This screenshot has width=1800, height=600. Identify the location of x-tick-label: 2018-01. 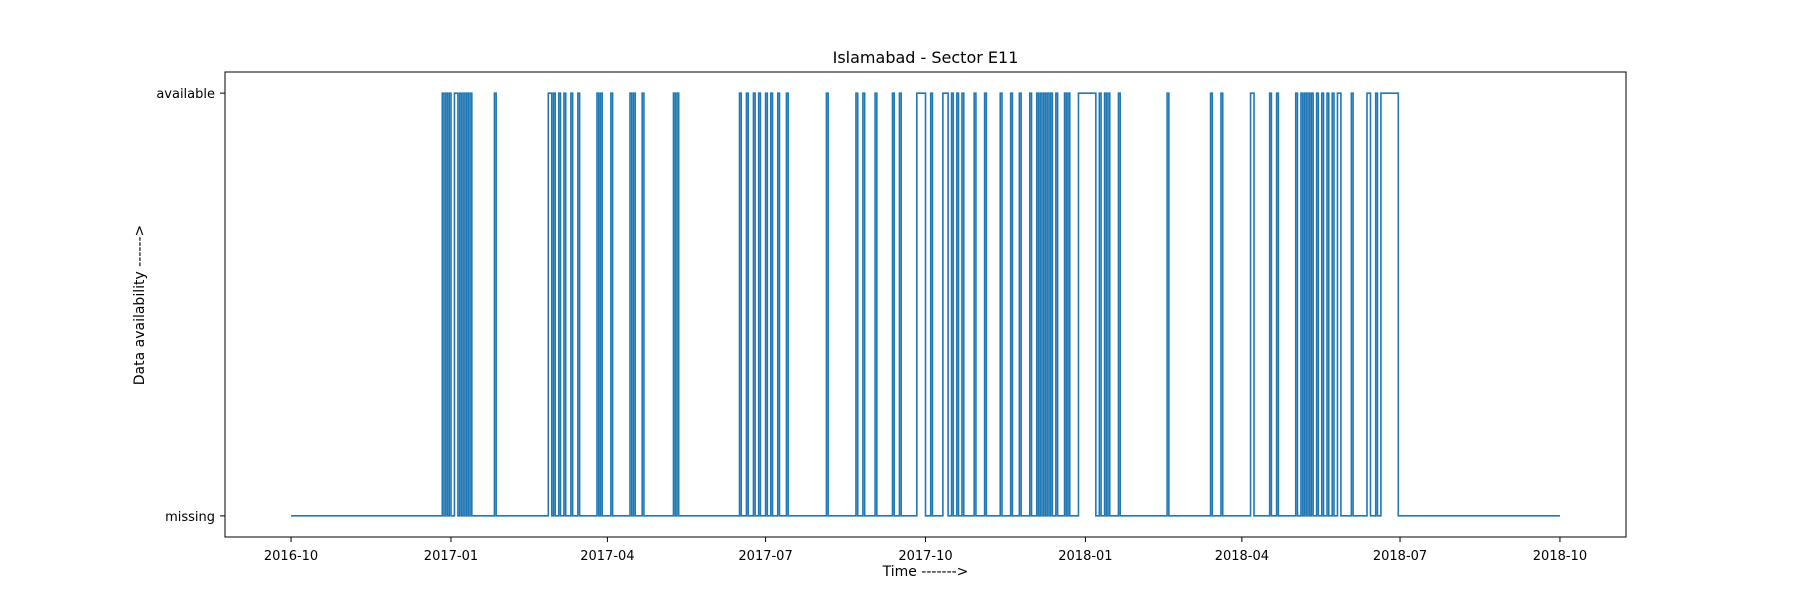
(1085, 556).